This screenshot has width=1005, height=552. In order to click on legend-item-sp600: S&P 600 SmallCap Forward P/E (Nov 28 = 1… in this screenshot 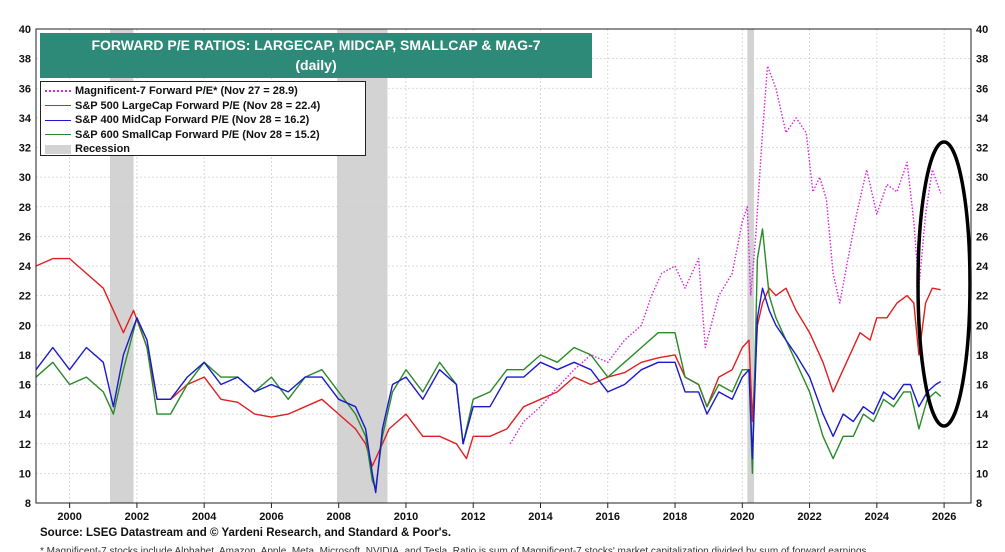, I will do `click(203, 135)`.